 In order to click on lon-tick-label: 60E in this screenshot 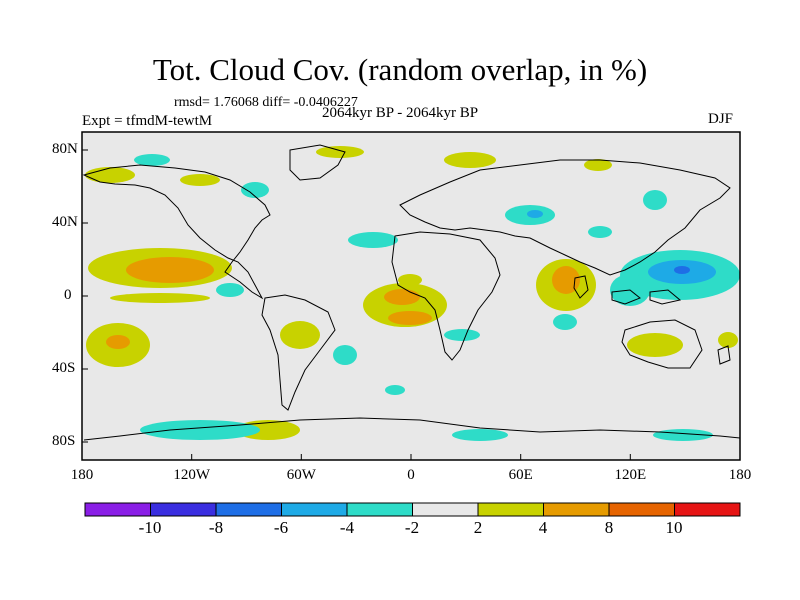, I will do `click(520, 475)`.